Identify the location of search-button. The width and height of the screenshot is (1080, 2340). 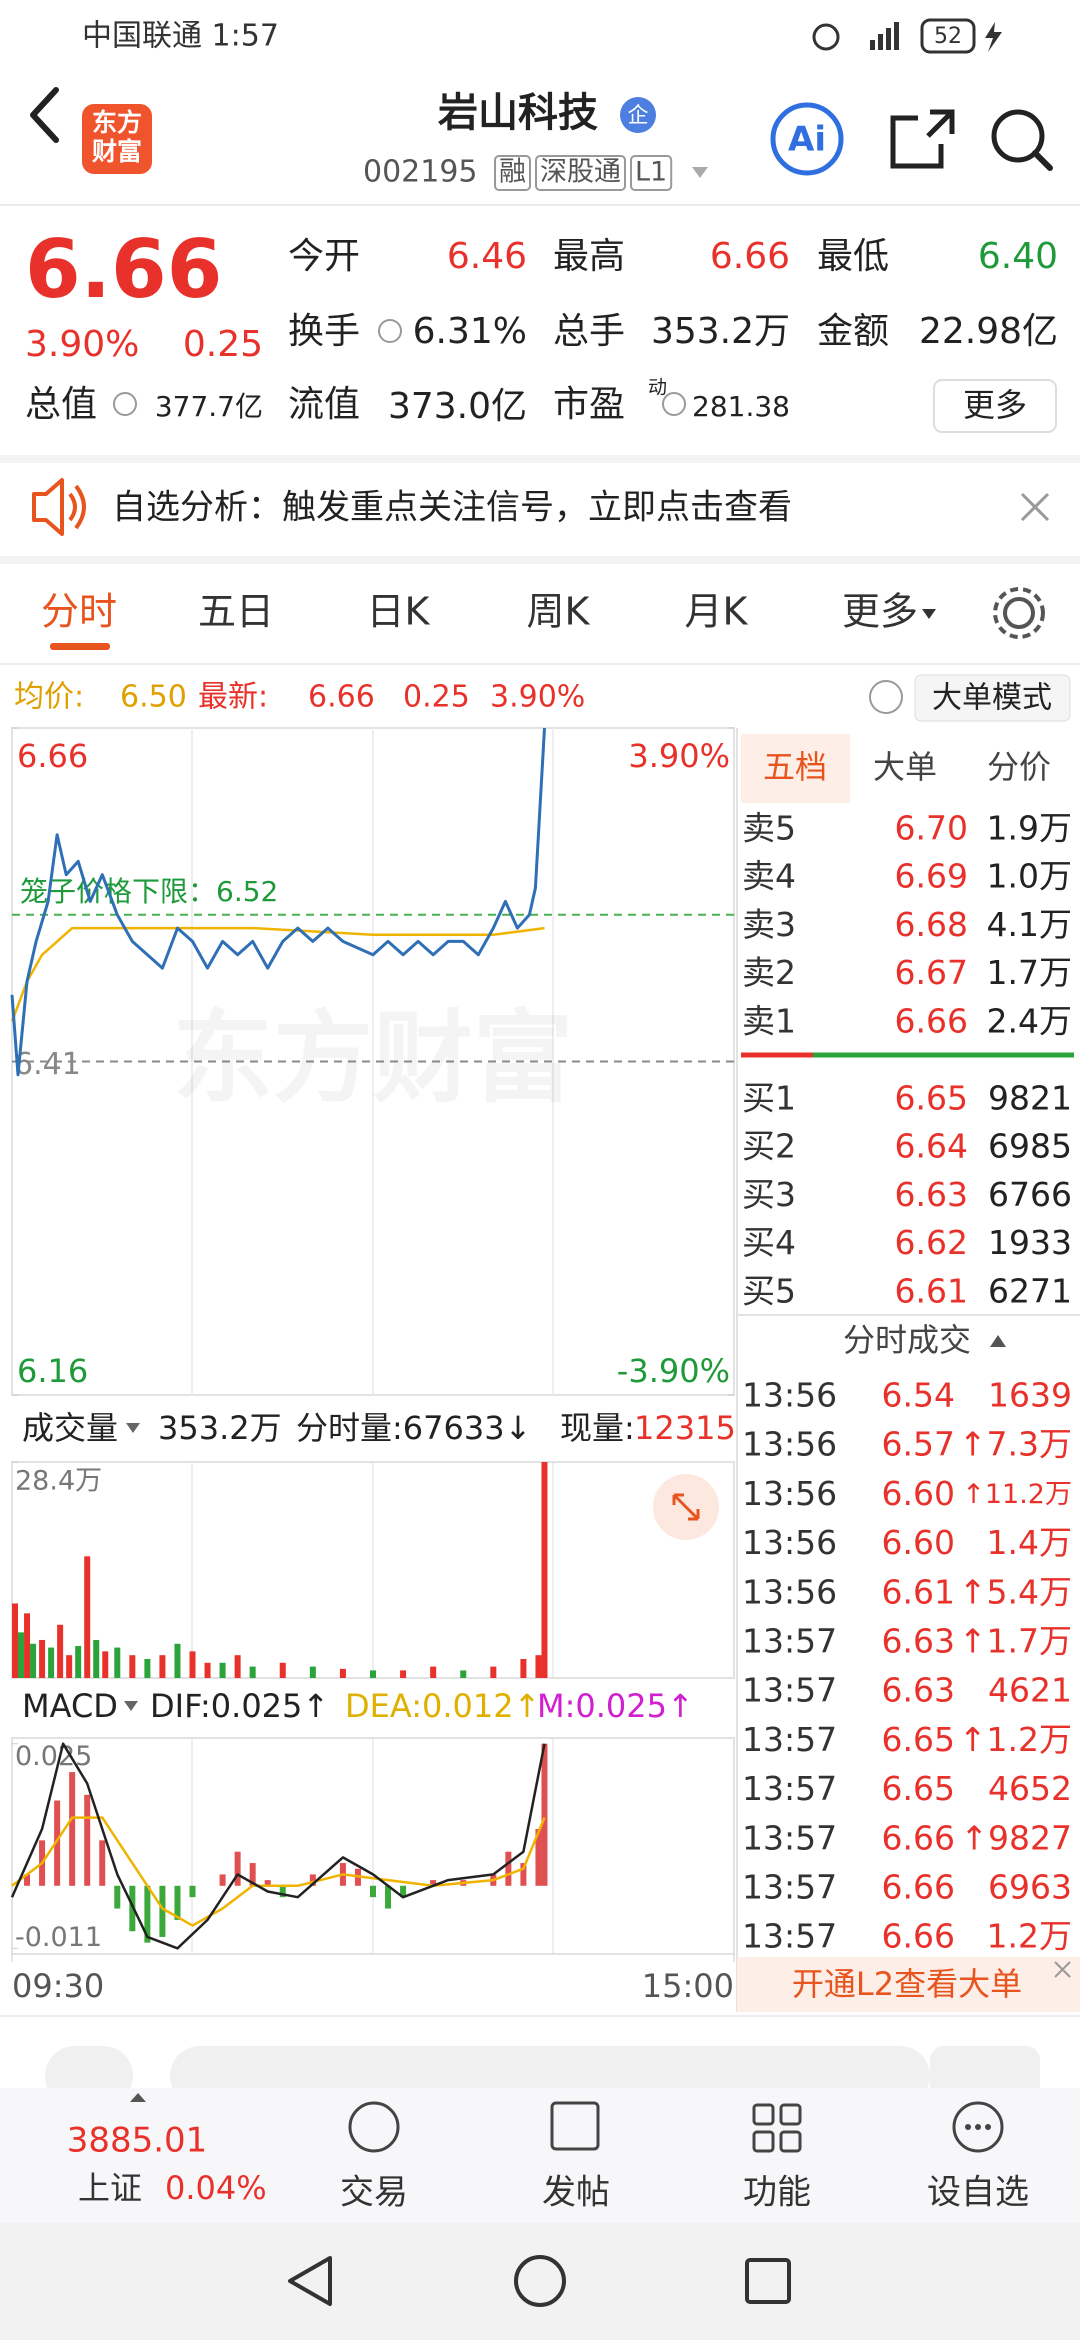
(1018, 136).